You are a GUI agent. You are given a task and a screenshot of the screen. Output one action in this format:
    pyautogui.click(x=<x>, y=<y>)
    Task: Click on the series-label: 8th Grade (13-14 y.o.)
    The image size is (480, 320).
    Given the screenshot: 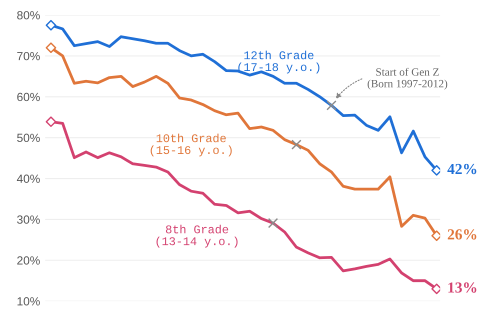 What is the action you would take?
    pyautogui.click(x=197, y=236)
    